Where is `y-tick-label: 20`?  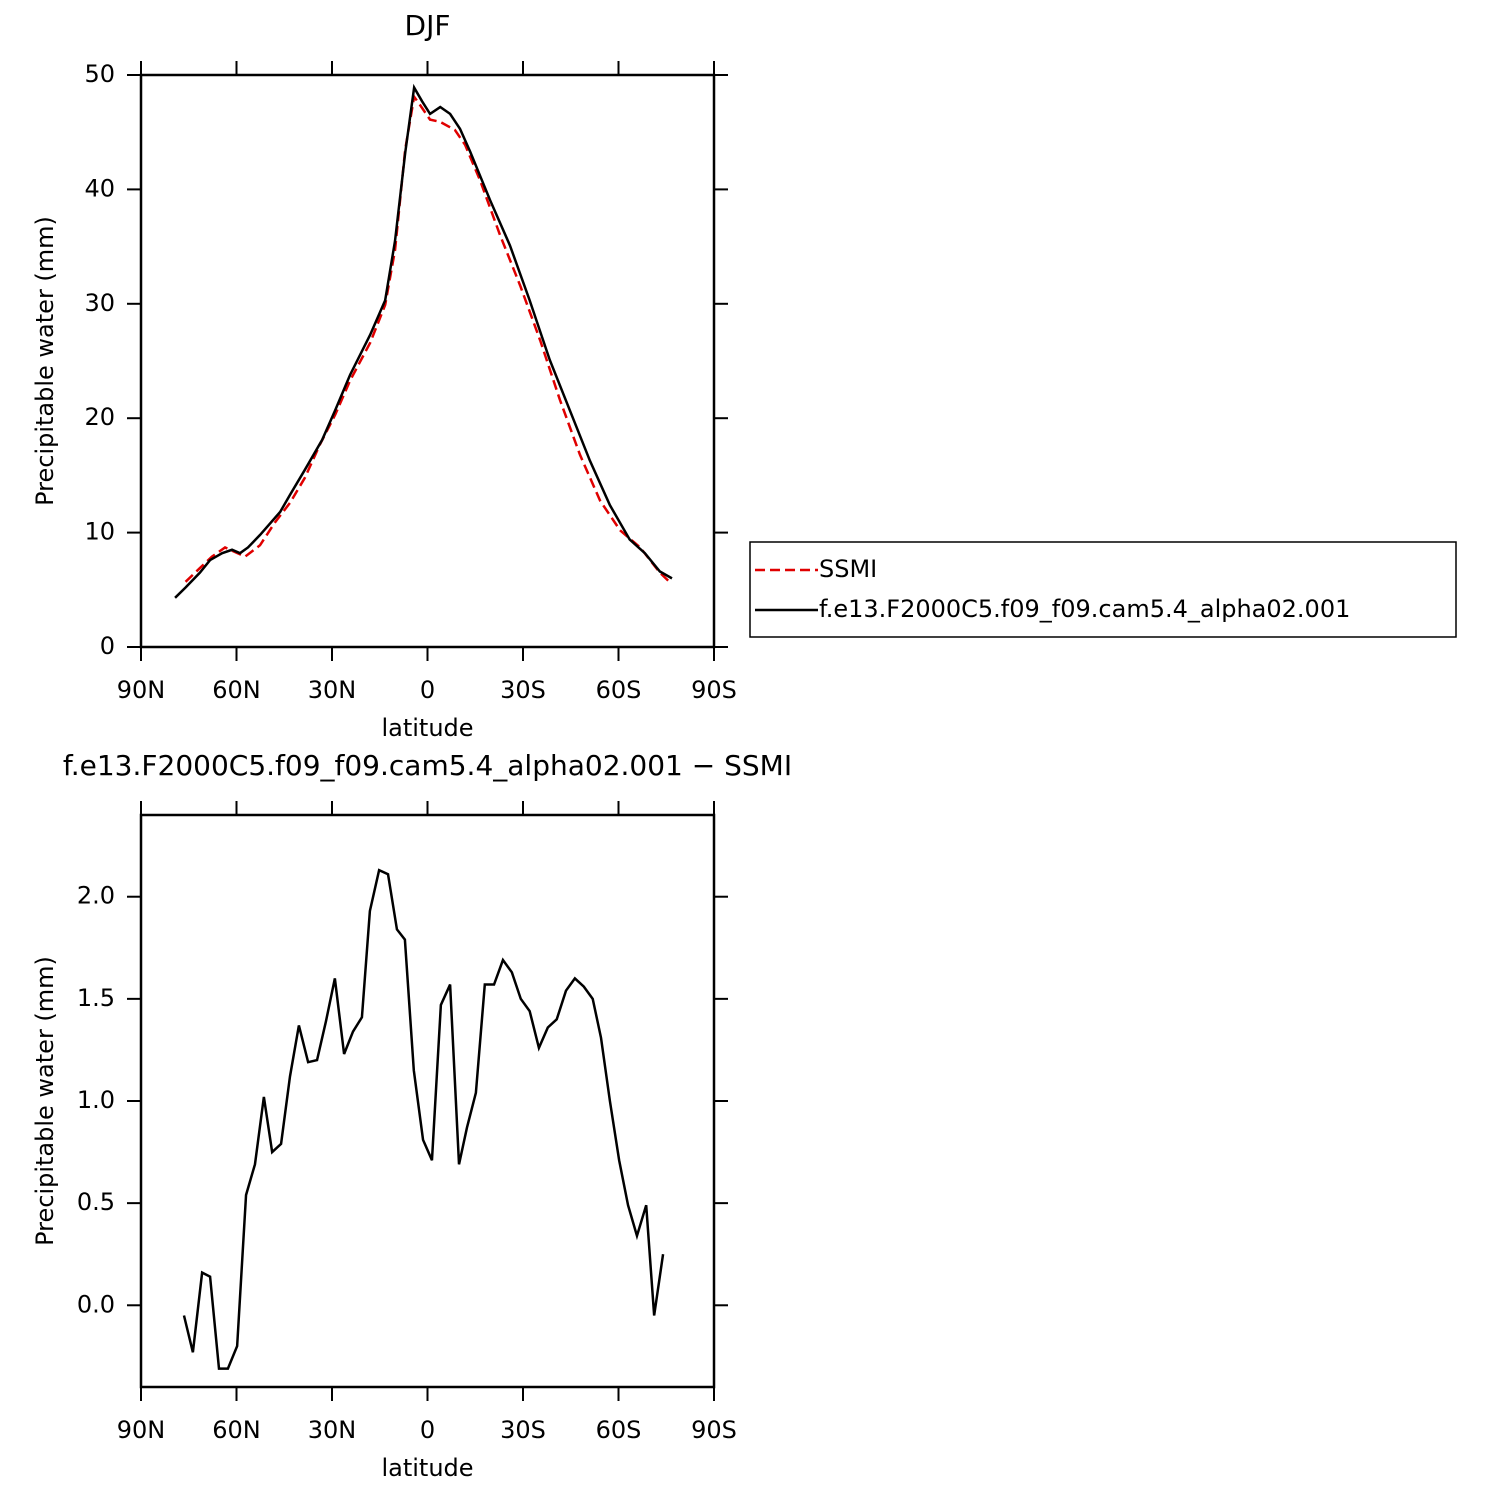
y-tick-label: 20 is located at coordinates (99, 417).